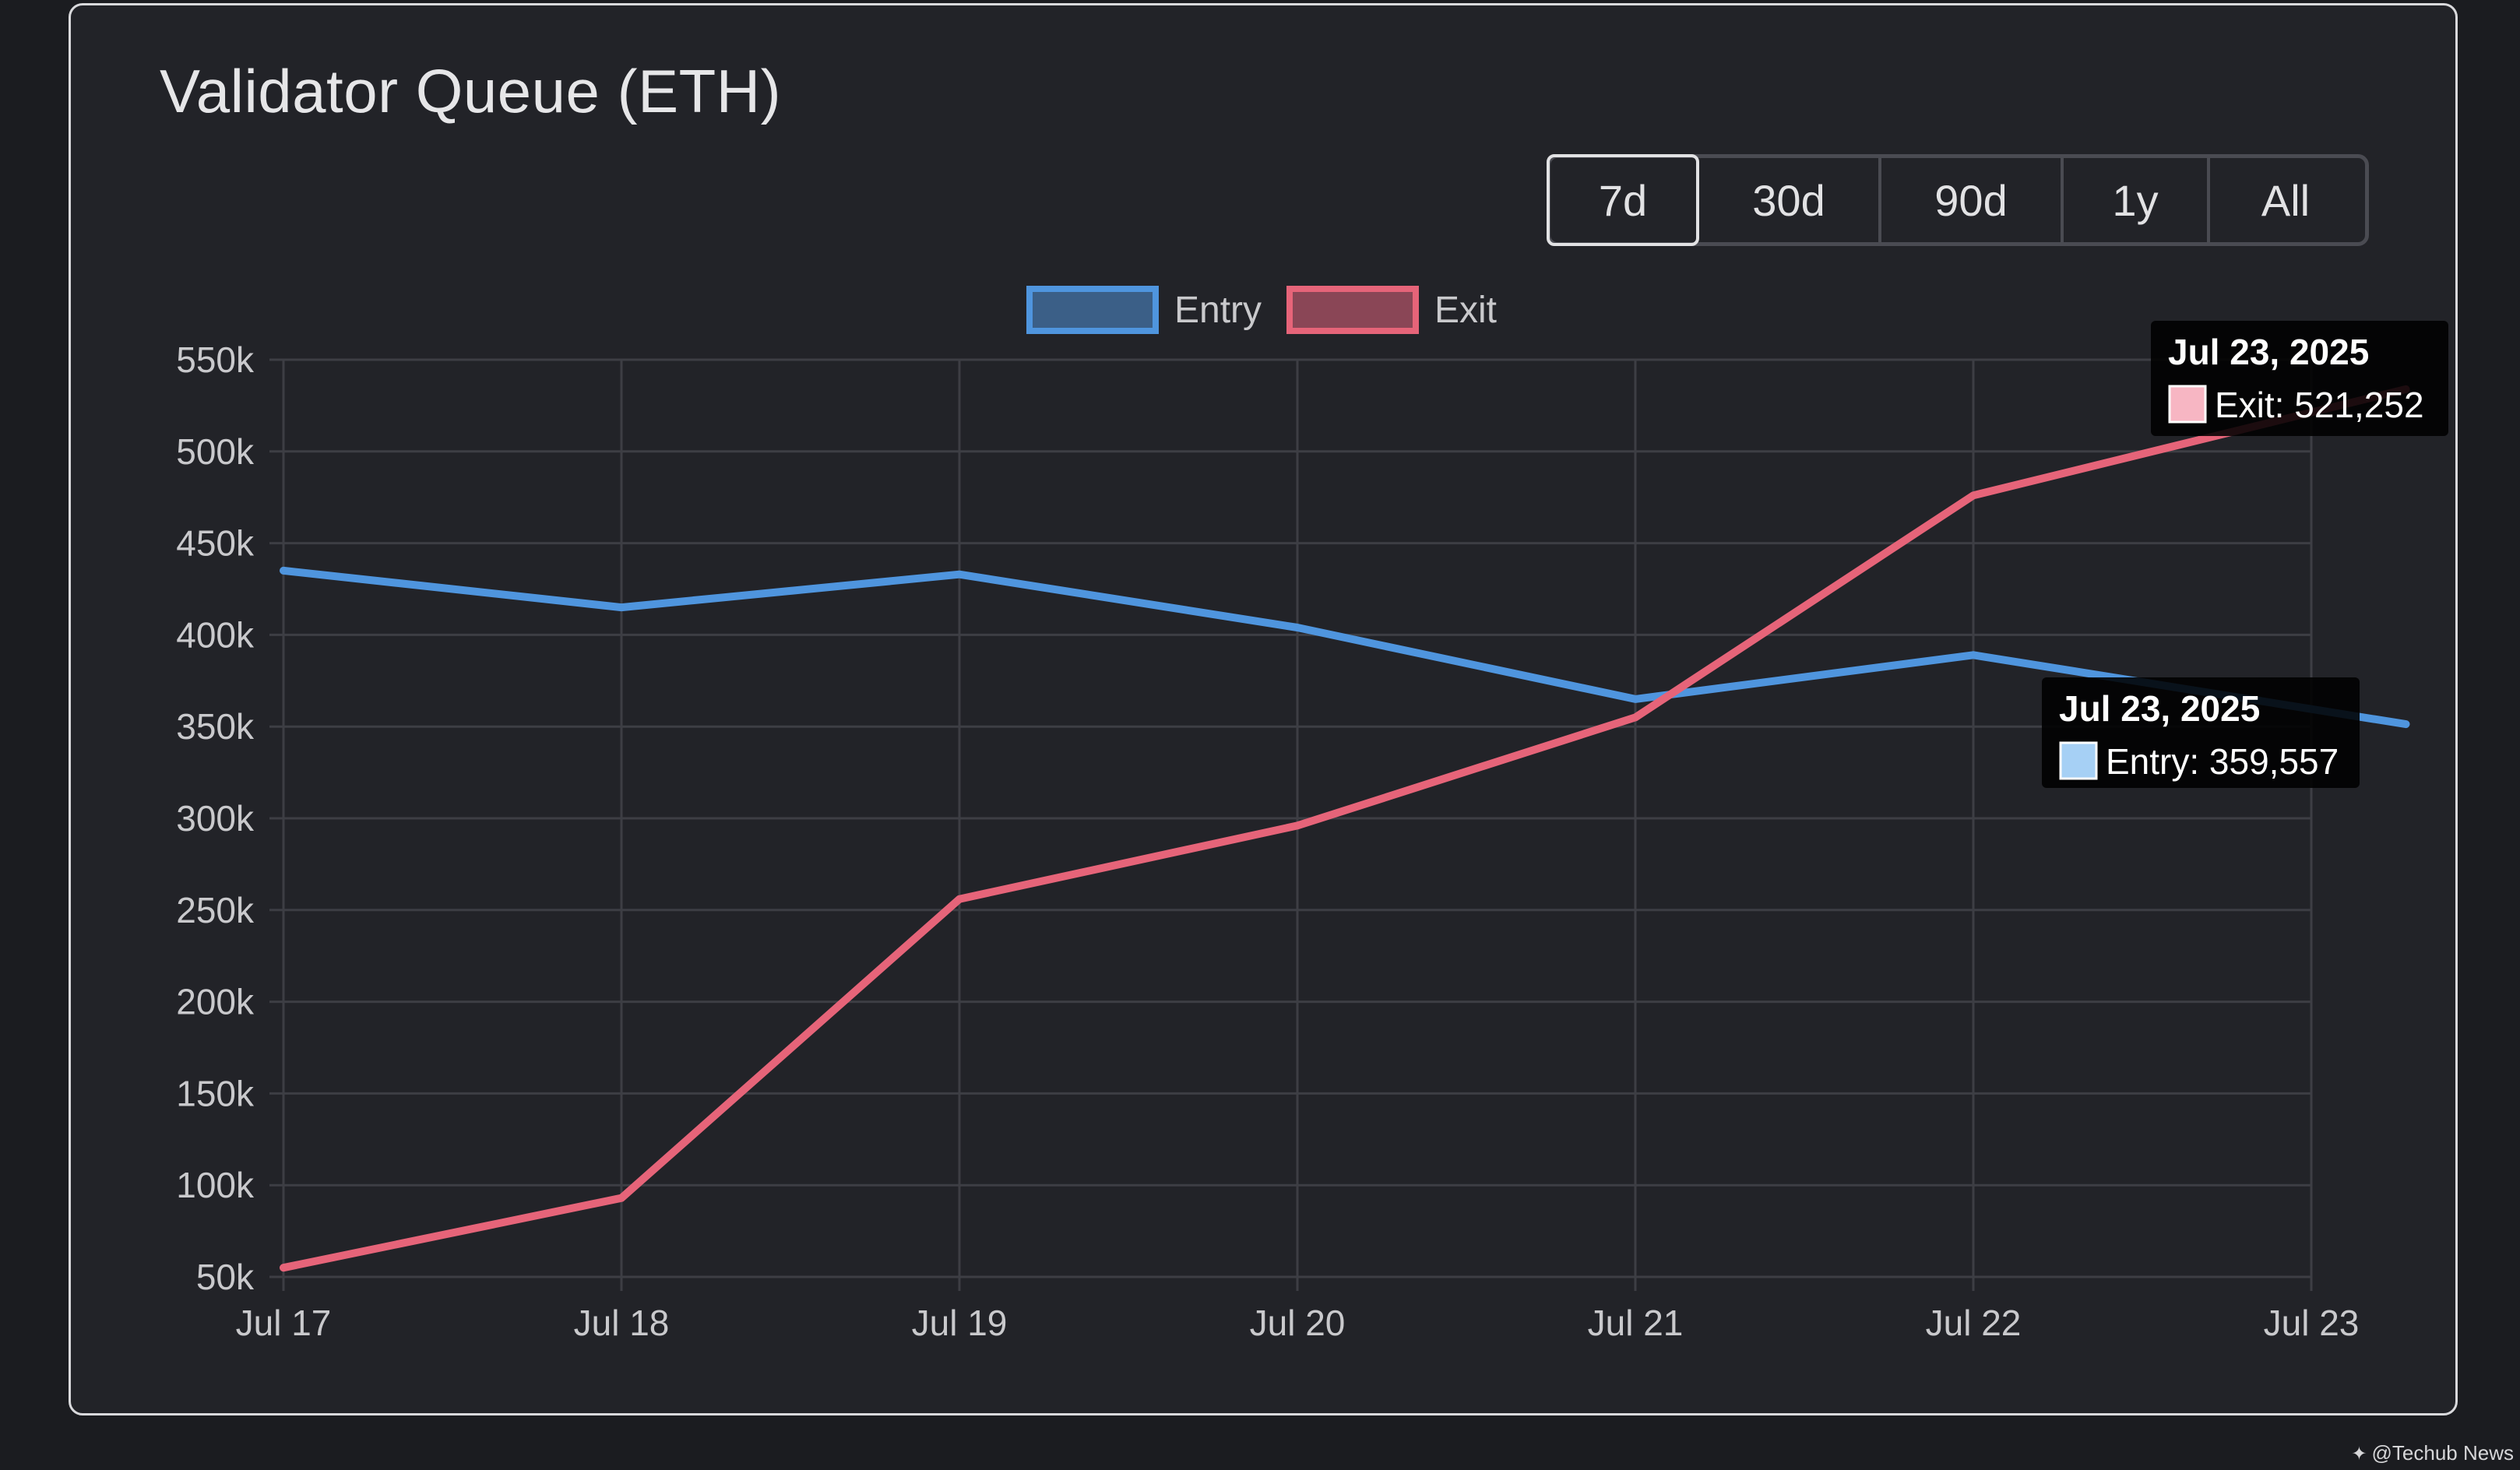 The width and height of the screenshot is (2520, 1470). What do you see at coordinates (215, 726) in the screenshot?
I see `y-tick-label: 350k` at bounding box center [215, 726].